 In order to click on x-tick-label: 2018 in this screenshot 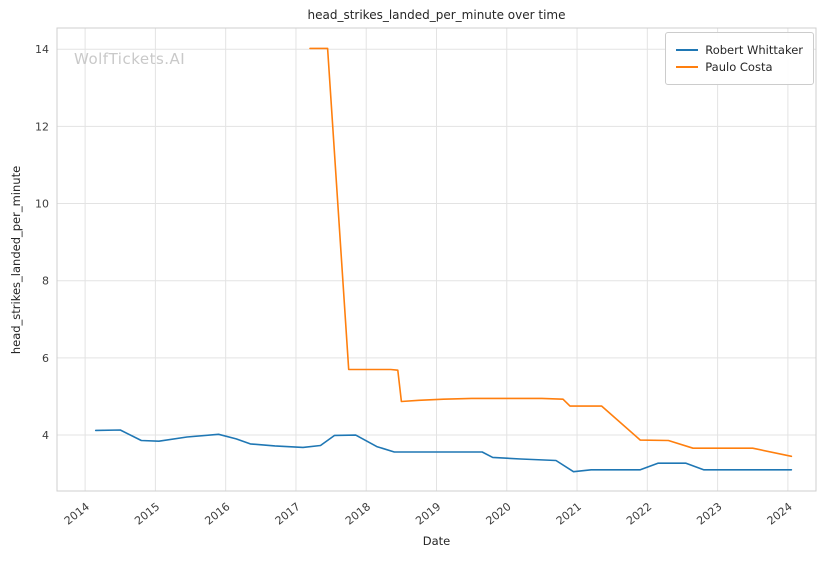, I will do `click(358, 513)`.